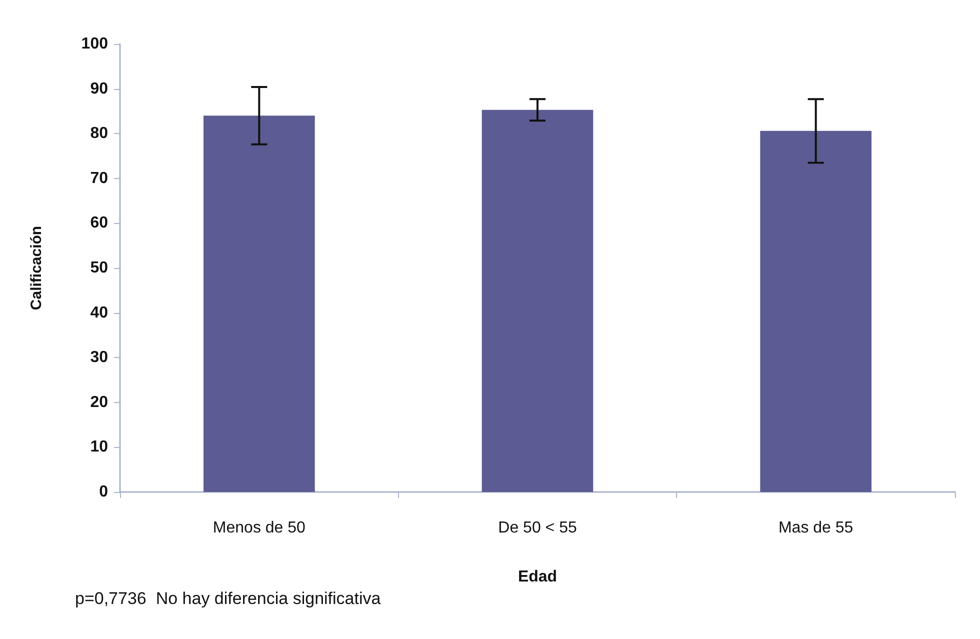  What do you see at coordinates (99, 402) in the screenshot?
I see `y-tick-label: 20` at bounding box center [99, 402].